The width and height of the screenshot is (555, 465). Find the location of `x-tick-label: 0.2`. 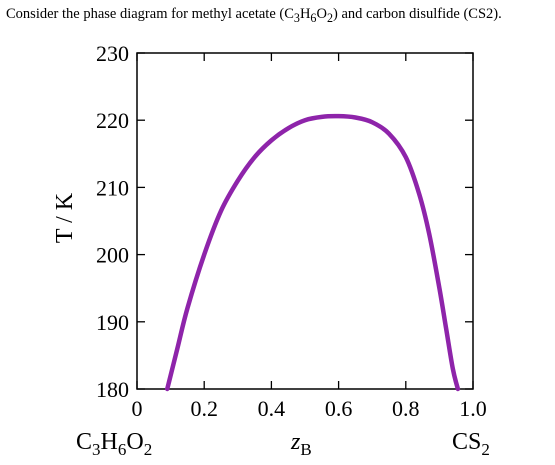

x-tick-label: 0.2 is located at coordinates (204, 408).